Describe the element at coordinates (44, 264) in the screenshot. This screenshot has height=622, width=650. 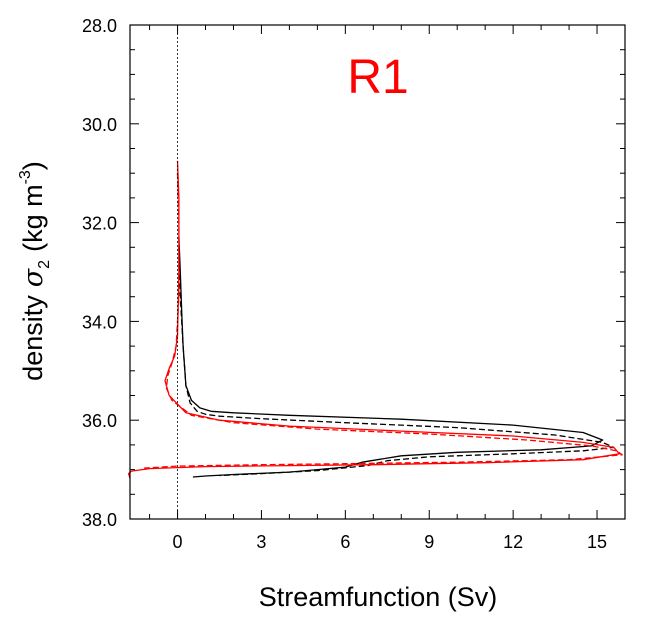
I see `y-axis-label-subscript: 2` at that location.